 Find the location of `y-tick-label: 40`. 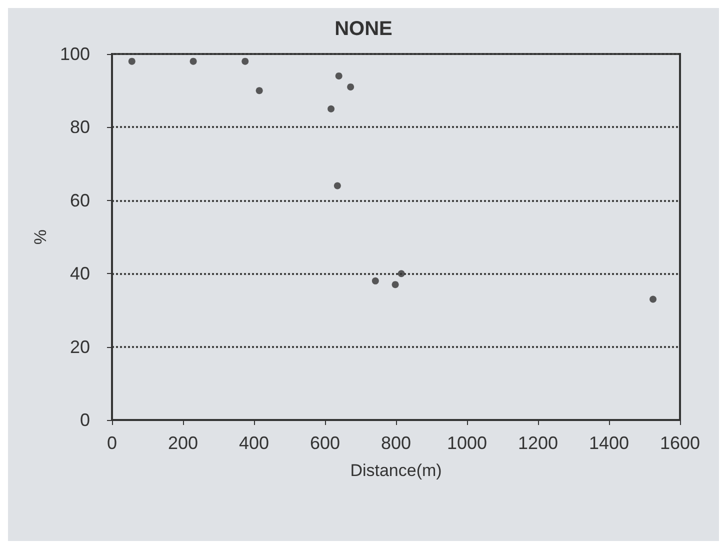

y-tick-label: 40 is located at coordinates (80, 274).